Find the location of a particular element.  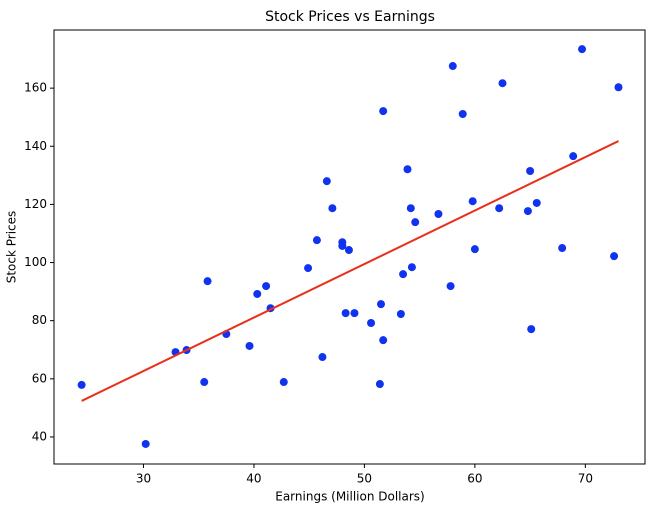

y-axis-label: Stock Prices is located at coordinates (12, 247).